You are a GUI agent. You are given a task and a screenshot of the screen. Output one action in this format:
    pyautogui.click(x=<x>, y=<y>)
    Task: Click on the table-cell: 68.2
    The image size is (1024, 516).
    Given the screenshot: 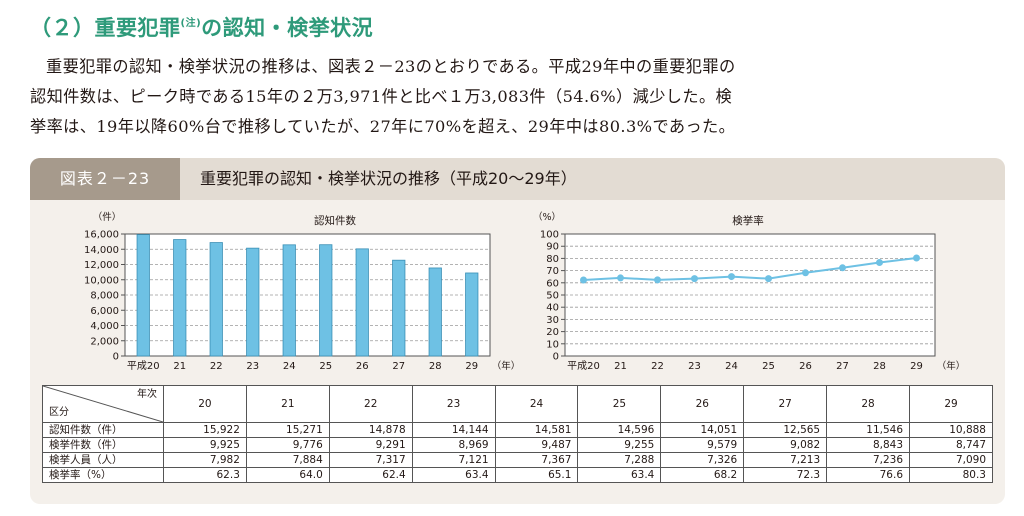 What is the action you would take?
    pyautogui.click(x=702, y=475)
    